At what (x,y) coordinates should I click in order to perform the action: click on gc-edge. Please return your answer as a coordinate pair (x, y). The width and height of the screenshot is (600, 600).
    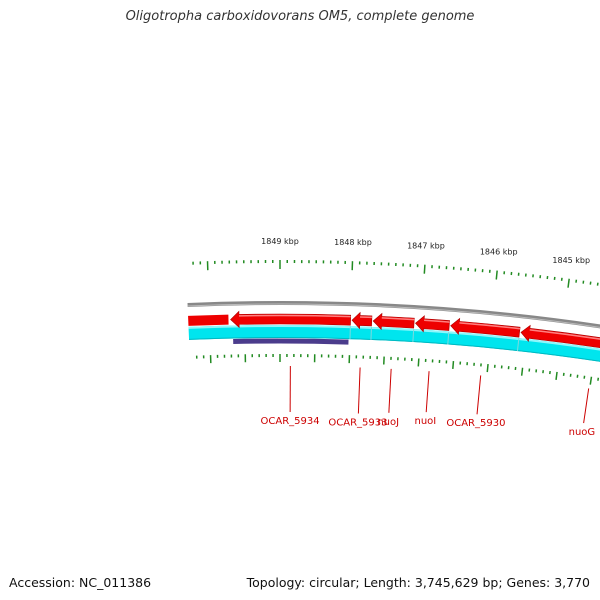
    Looking at the image, I should click on (394, 349).